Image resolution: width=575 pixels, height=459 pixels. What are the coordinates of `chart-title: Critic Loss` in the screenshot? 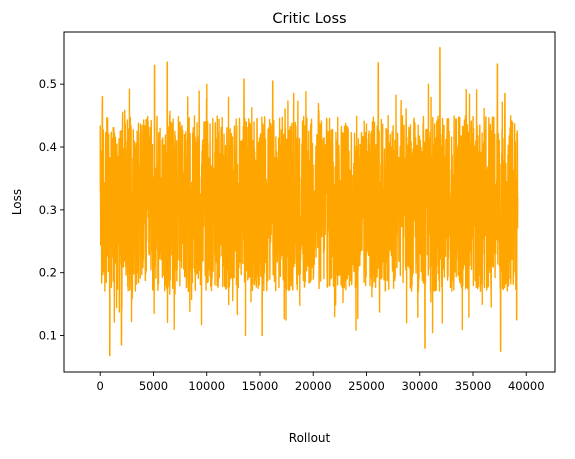 It's located at (309, 19).